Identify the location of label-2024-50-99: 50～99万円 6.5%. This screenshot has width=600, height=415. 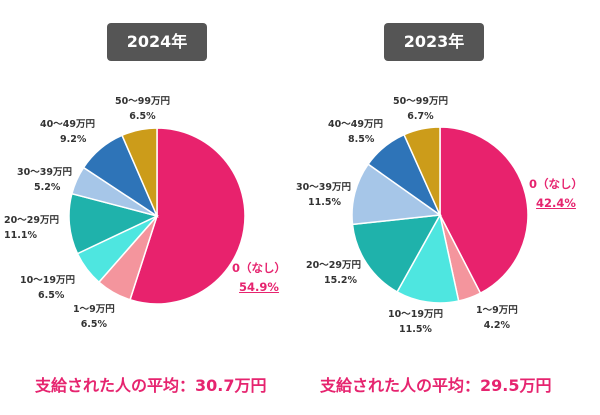
(142, 109).